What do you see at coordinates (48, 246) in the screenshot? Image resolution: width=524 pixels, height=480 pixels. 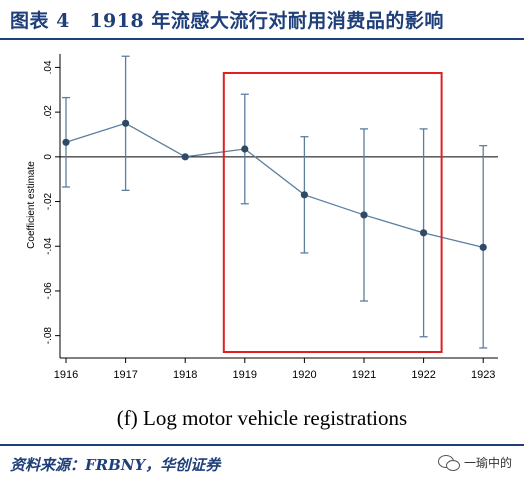 I see `y-tick-label: -.04` at bounding box center [48, 246].